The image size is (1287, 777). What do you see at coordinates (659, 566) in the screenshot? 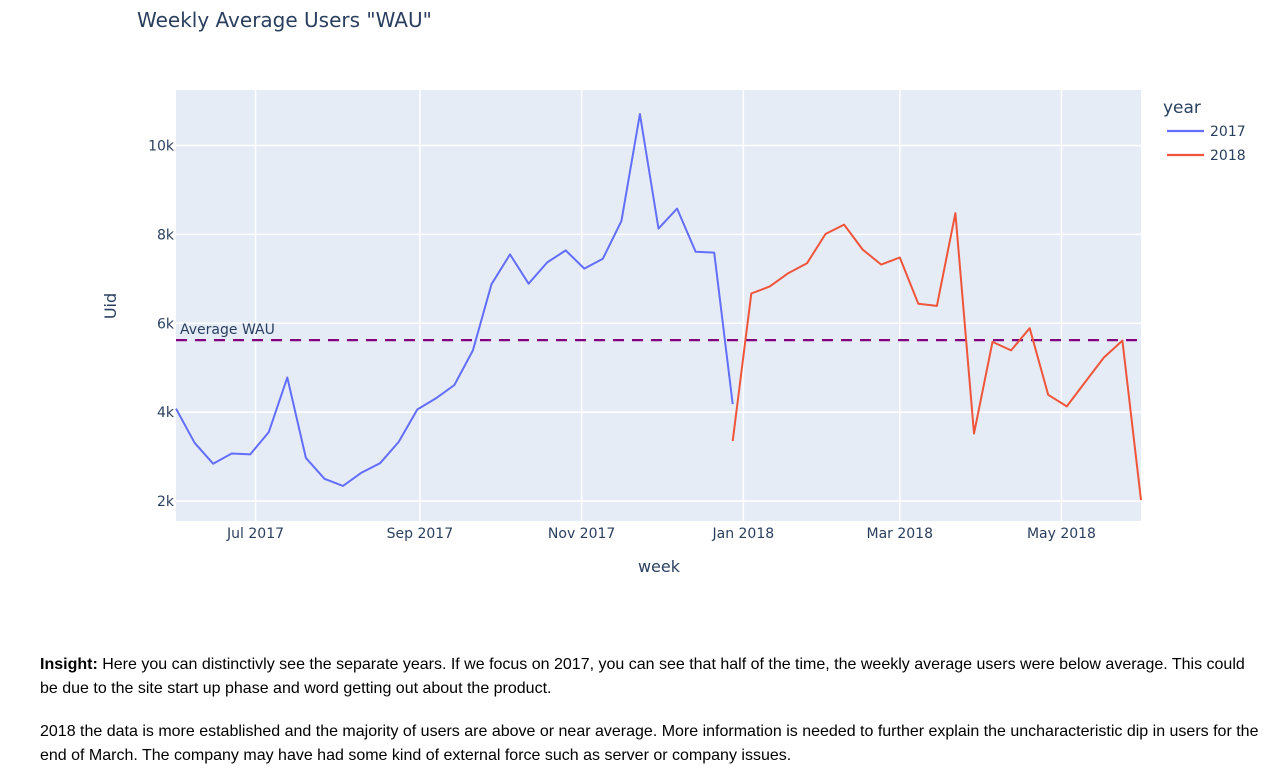
I see `x-axis-title: week` at bounding box center [659, 566].